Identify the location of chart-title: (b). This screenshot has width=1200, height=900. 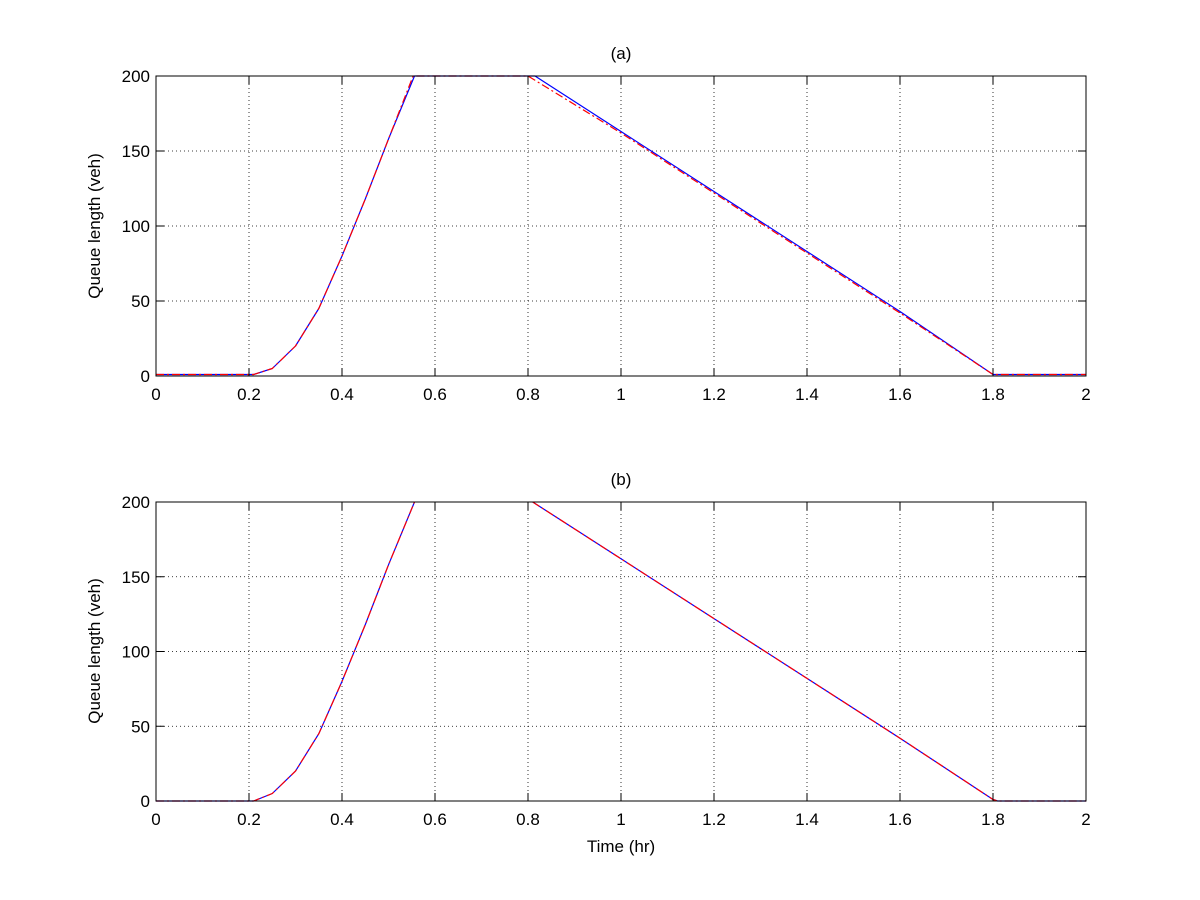
(621, 479).